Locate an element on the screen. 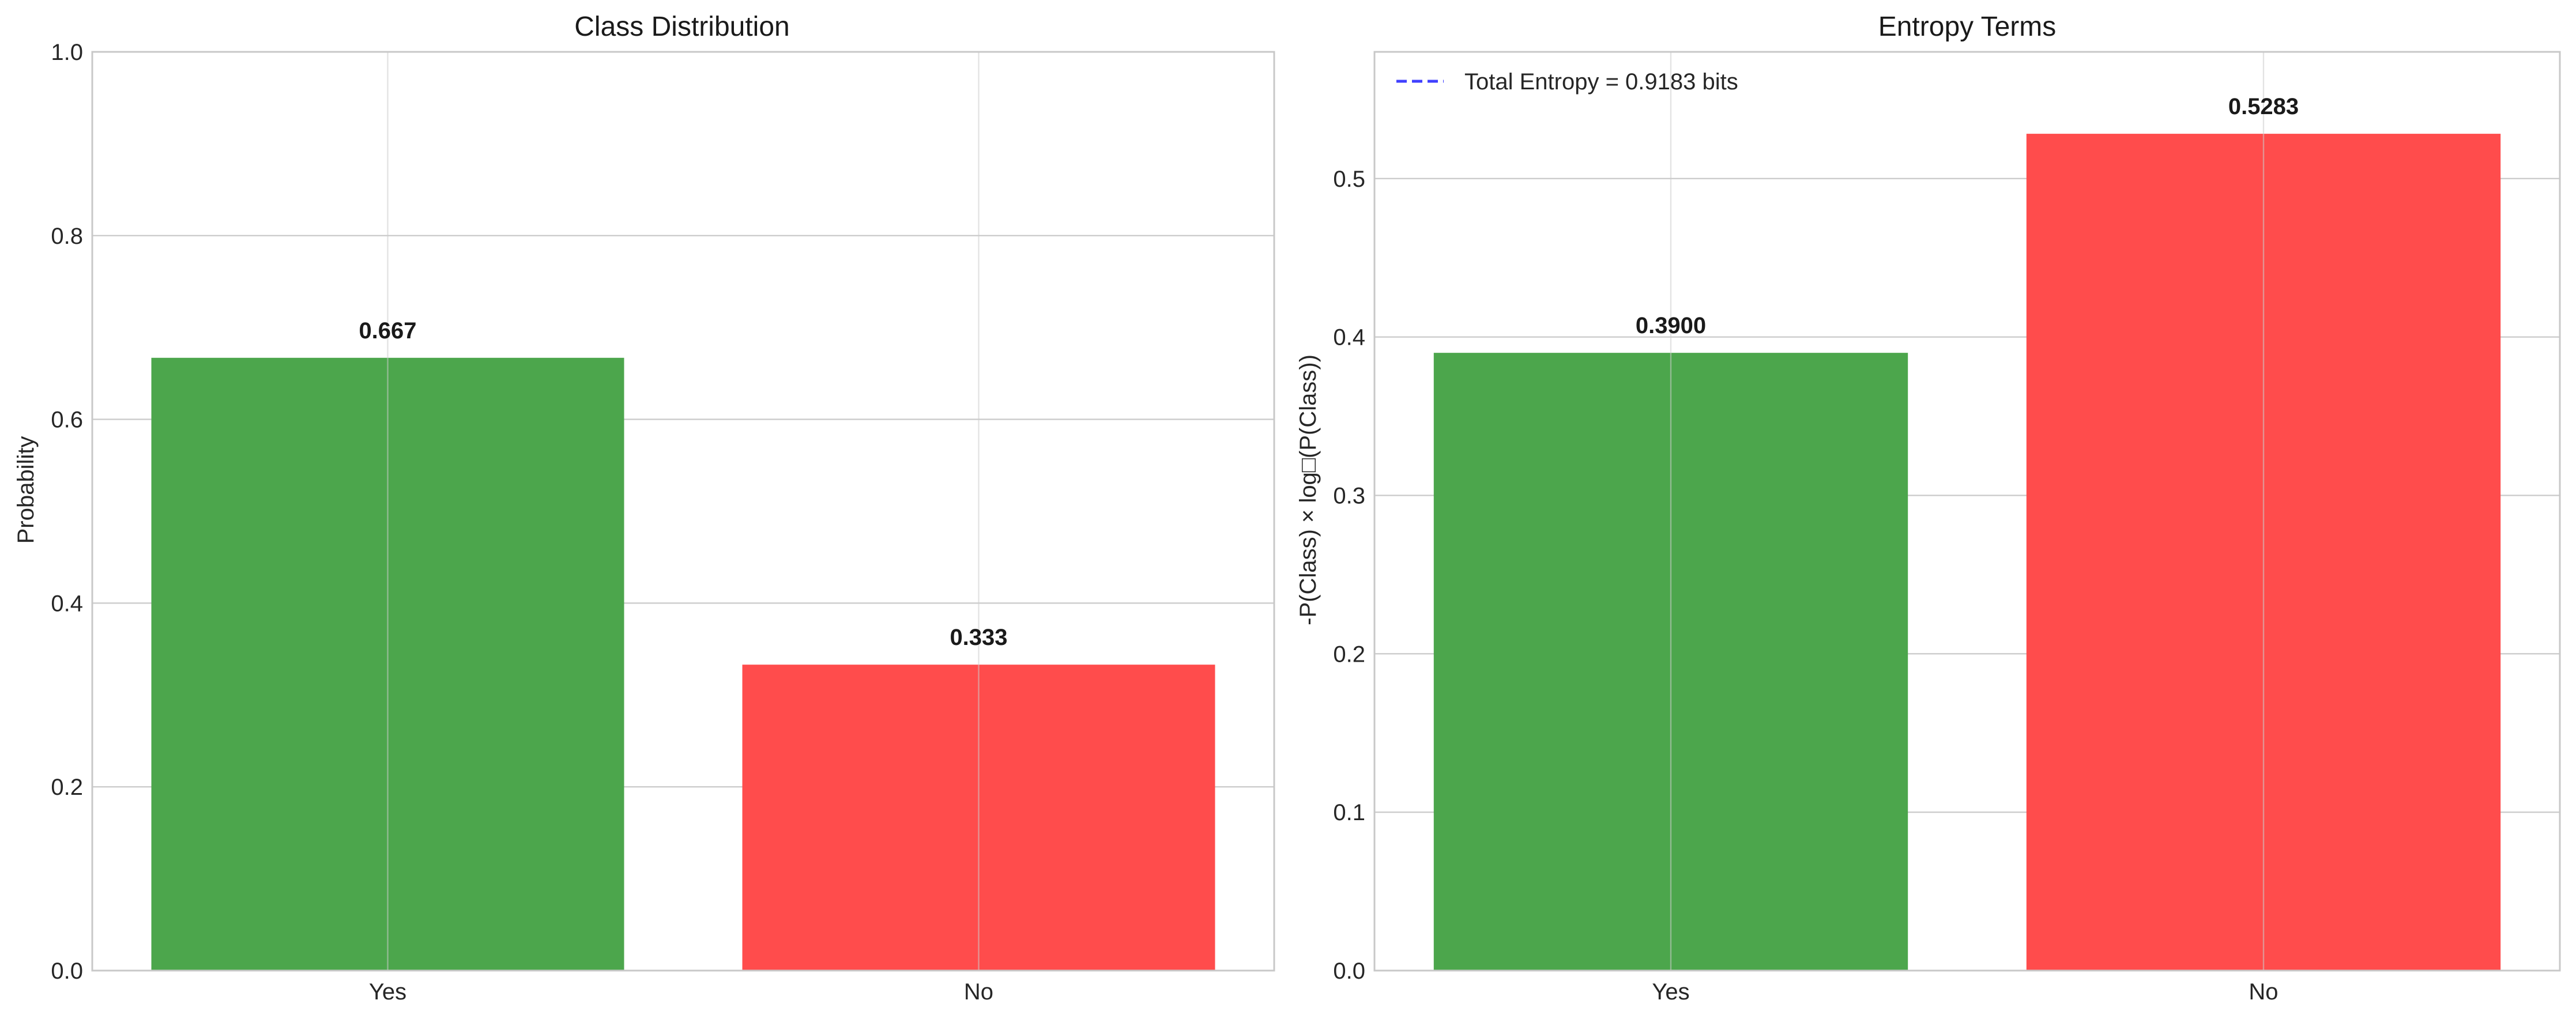  legend-entry-label: Total Entropy = 0.9183 bits is located at coordinates (1601, 82).